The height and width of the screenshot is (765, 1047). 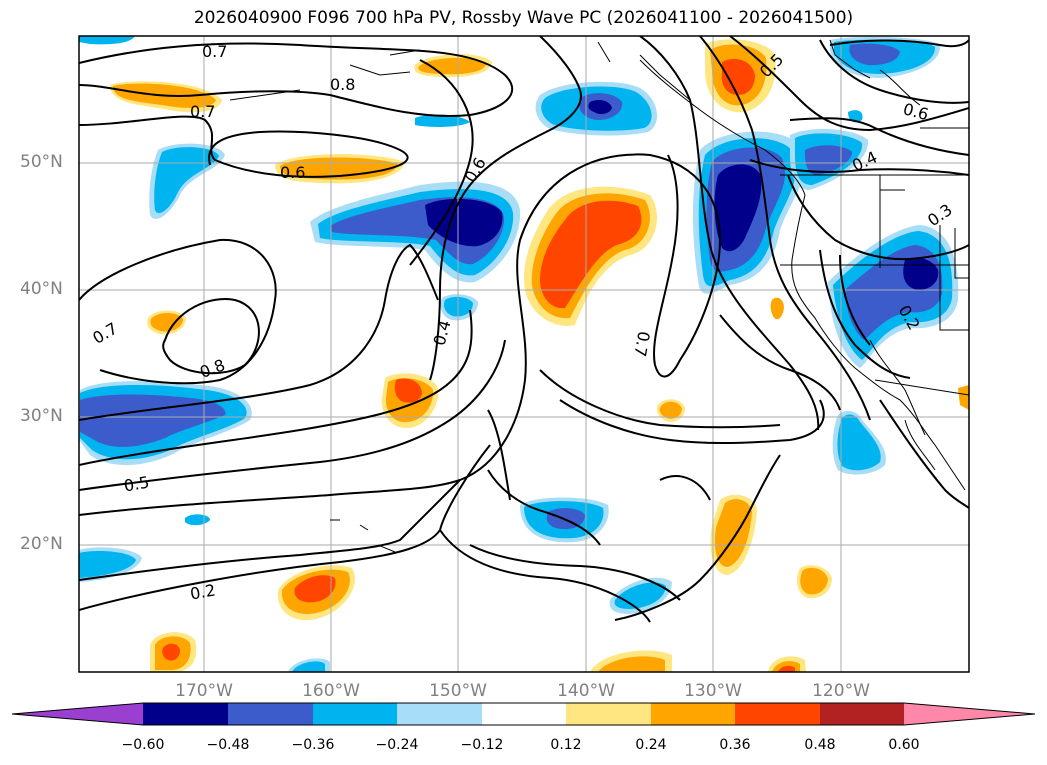 I want to click on colorbar-tick-label: 0.36, so click(x=735, y=745).